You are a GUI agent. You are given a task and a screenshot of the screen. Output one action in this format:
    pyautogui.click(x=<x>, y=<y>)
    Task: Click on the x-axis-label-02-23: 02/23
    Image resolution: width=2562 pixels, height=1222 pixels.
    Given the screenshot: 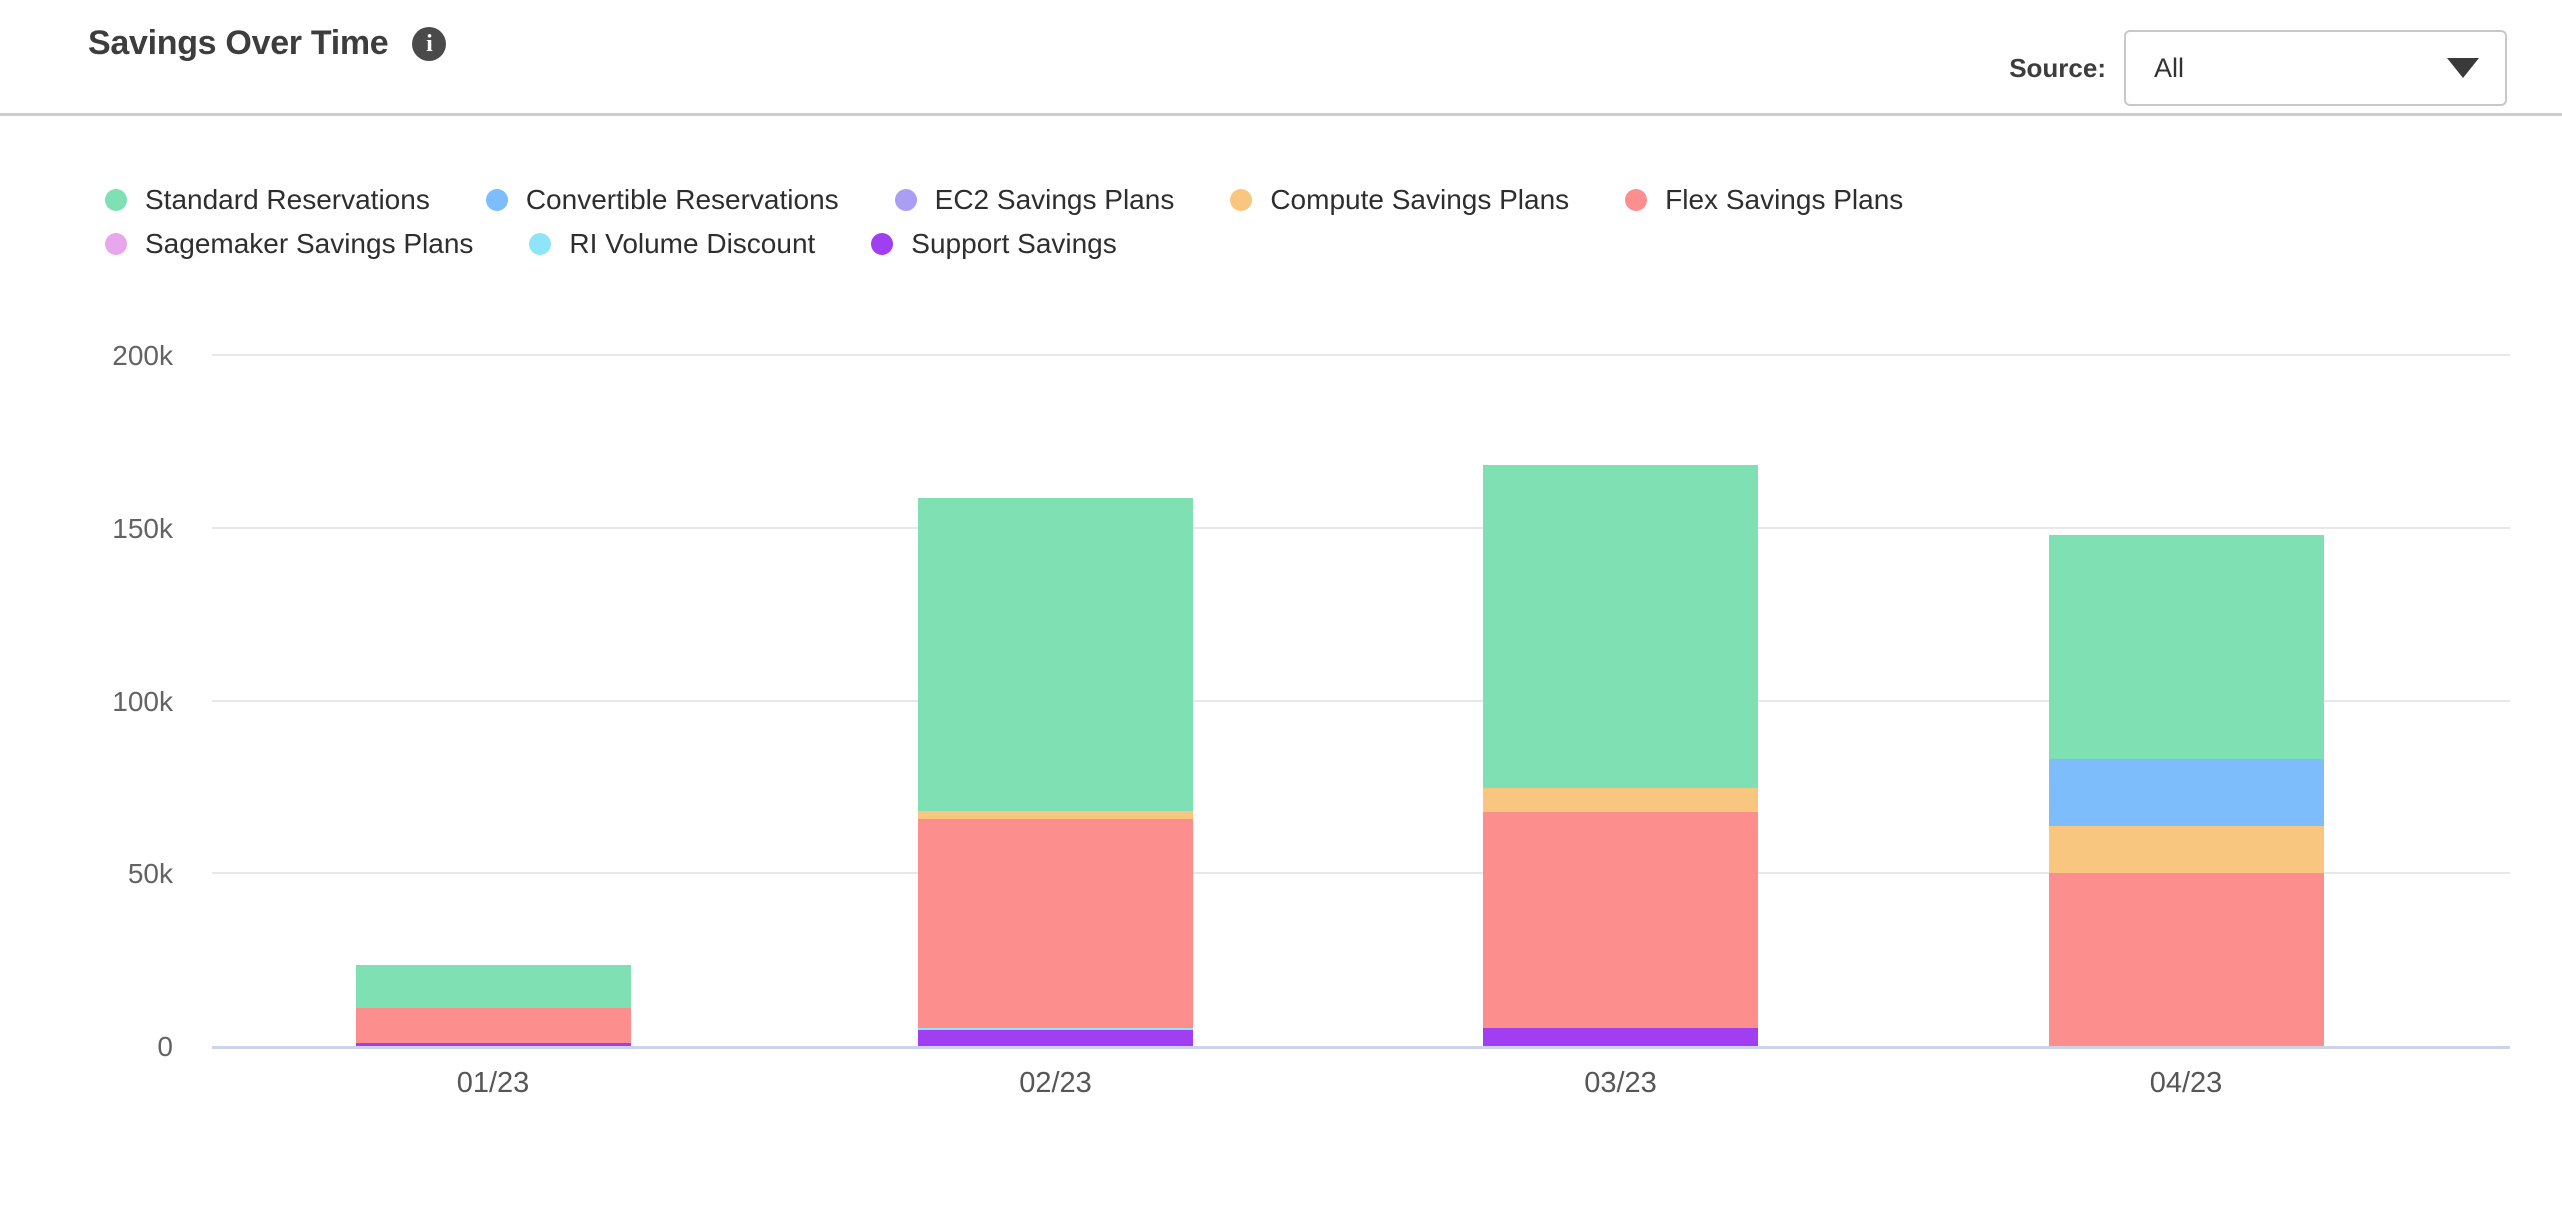 What is the action you would take?
    pyautogui.click(x=1055, y=1083)
    